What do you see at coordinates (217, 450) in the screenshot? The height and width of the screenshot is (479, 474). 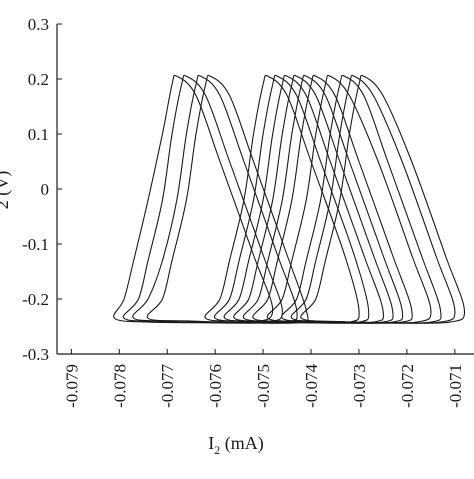 I see `x-axis-title-subscript: 2` at bounding box center [217, 450].